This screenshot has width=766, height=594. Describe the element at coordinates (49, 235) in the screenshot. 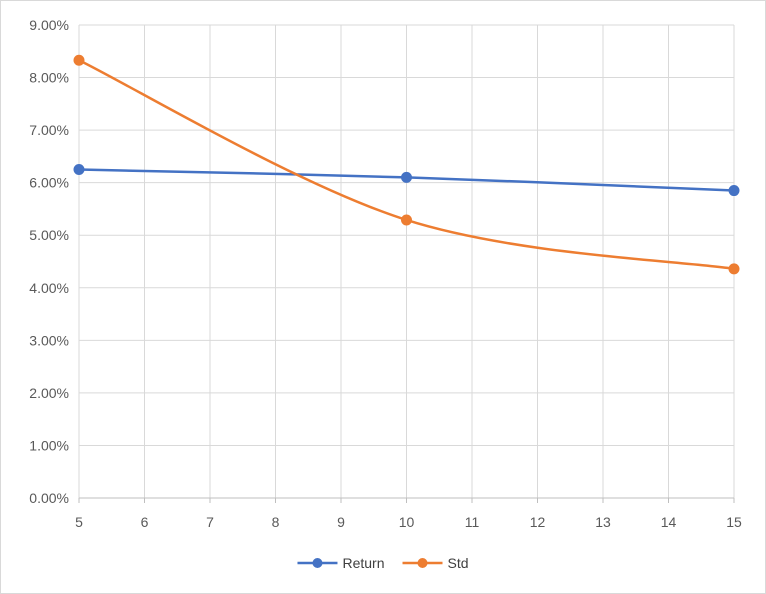

I see `y-tick-label: 5.00%` at that location.